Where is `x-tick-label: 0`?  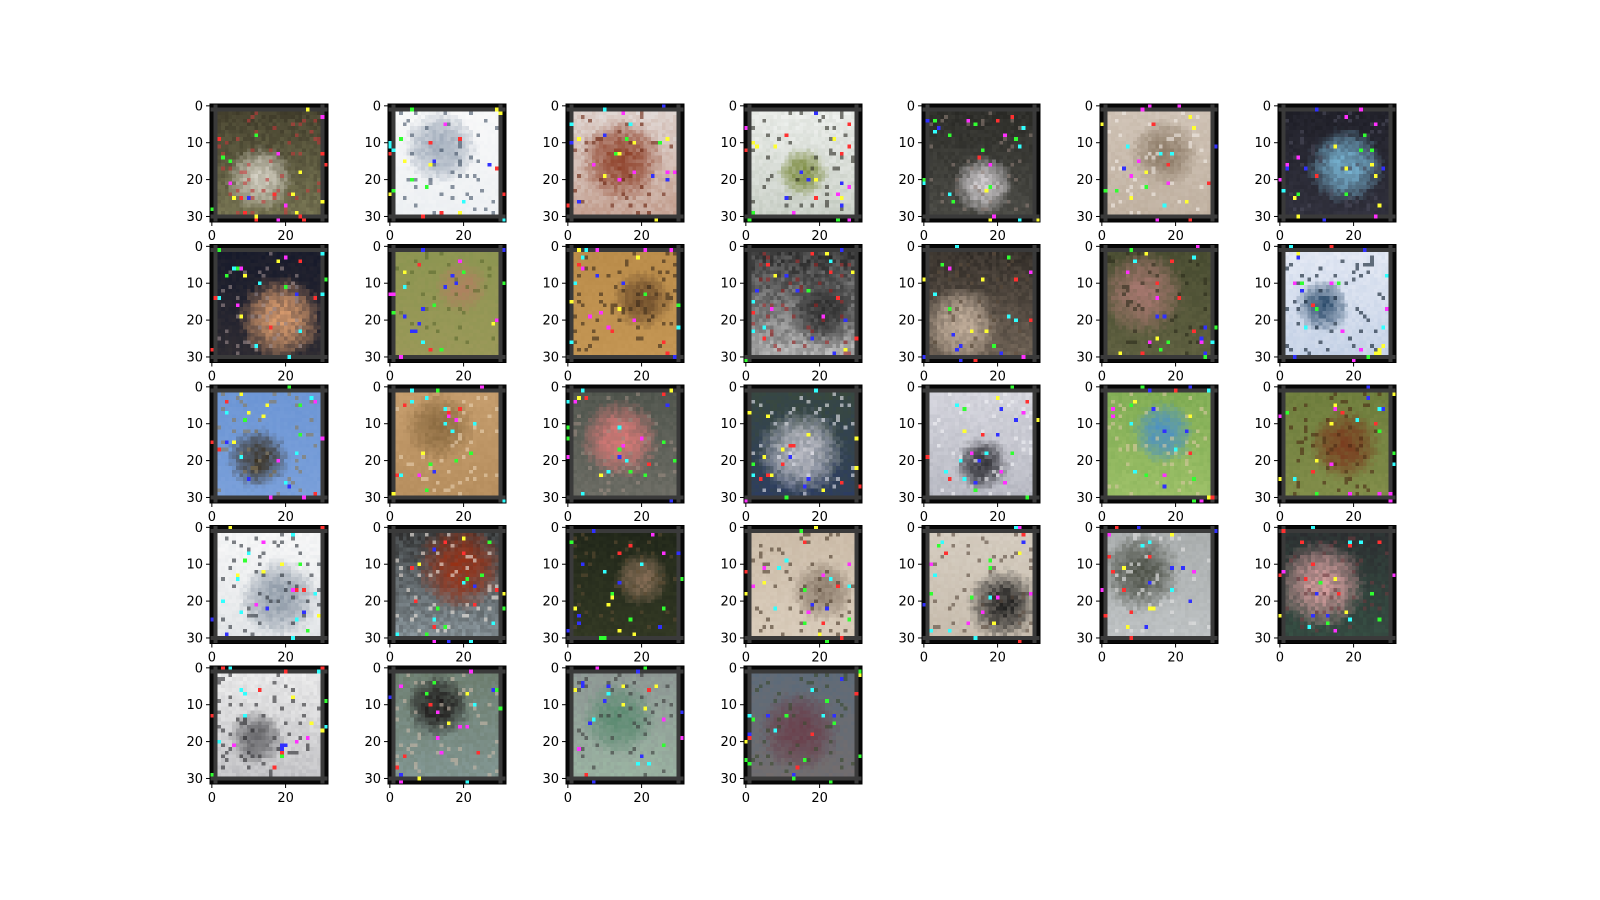 x-tick-label: 0 is located at coordinates (924, 658).